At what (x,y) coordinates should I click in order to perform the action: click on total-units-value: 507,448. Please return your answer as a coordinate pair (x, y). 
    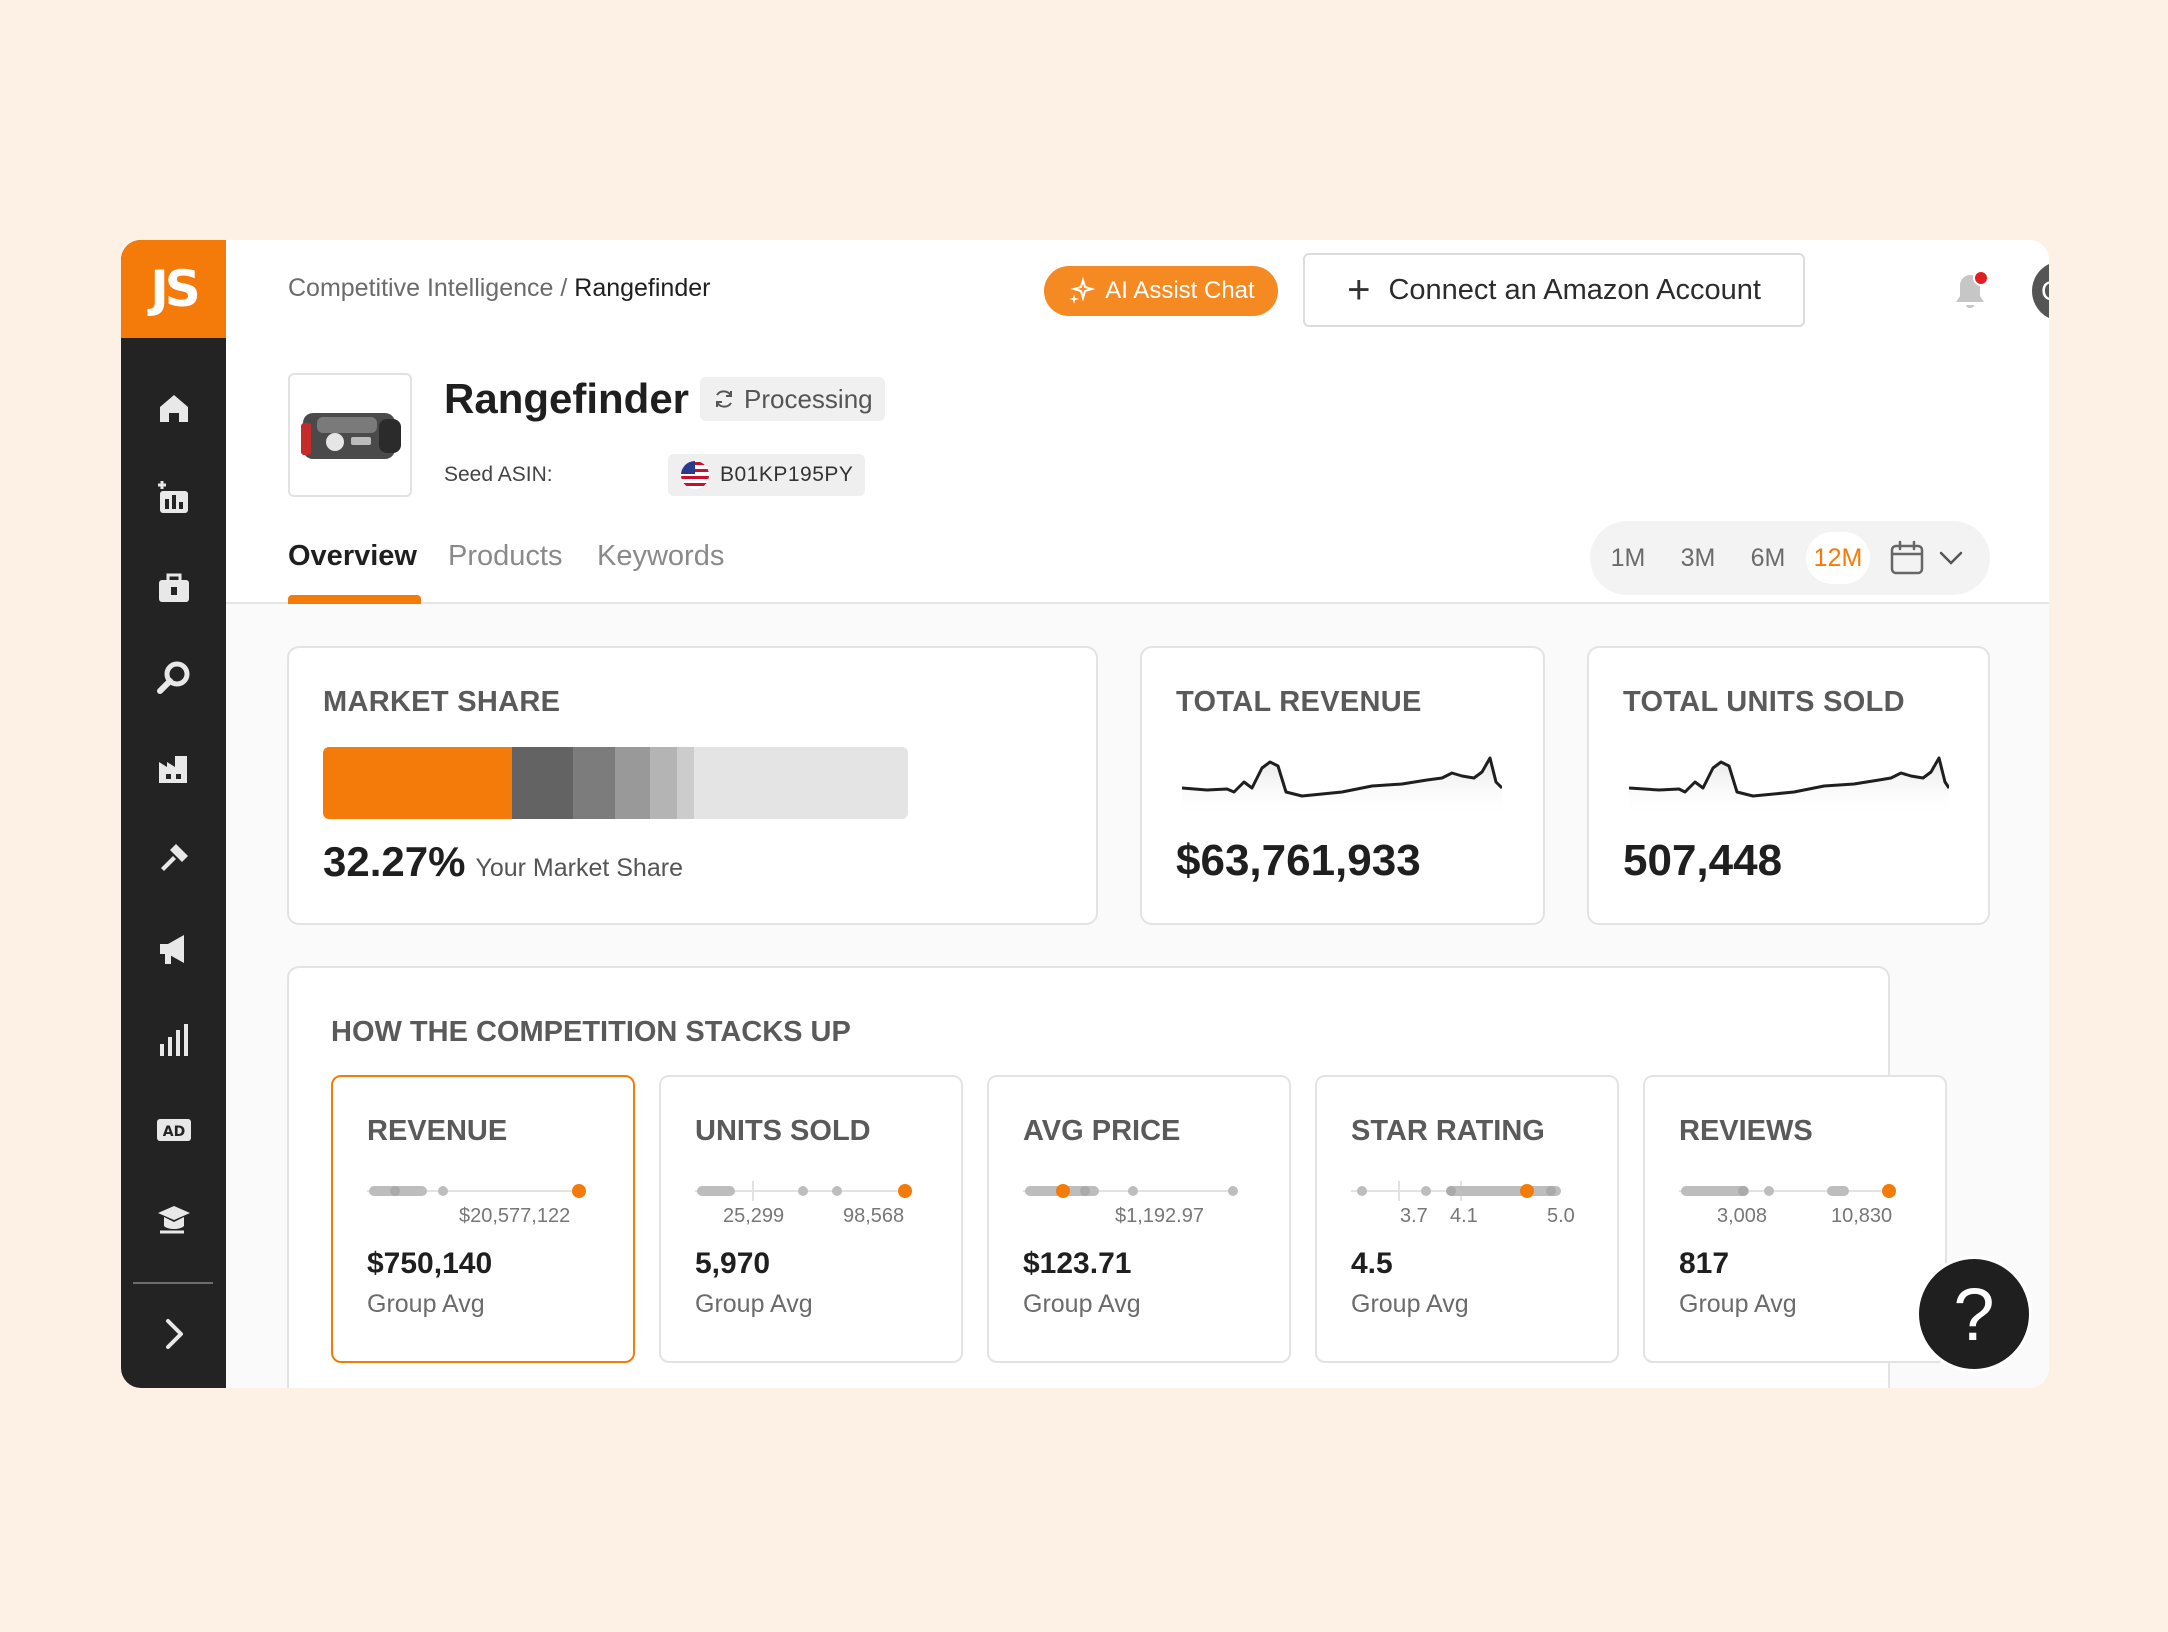
    Looking at the image, I should click on (1703, 860).